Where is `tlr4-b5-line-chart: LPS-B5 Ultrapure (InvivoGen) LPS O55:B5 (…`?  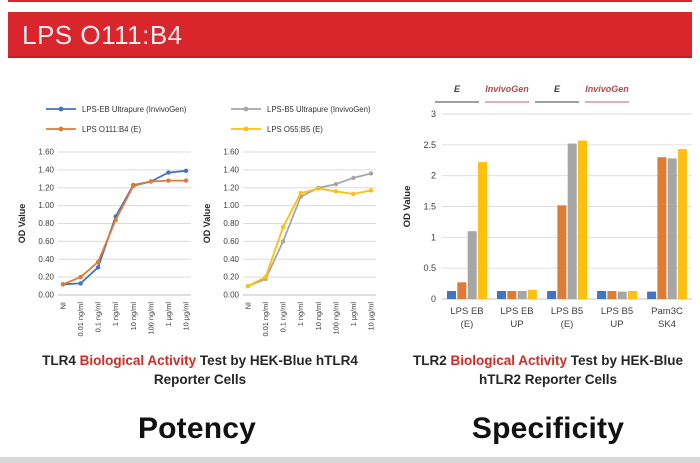 tlr4-b5-line-chart: LPS-B5 Ultrapure (InvivoGen) LPS O55:B5 (… is located at coordinates (289, 220).